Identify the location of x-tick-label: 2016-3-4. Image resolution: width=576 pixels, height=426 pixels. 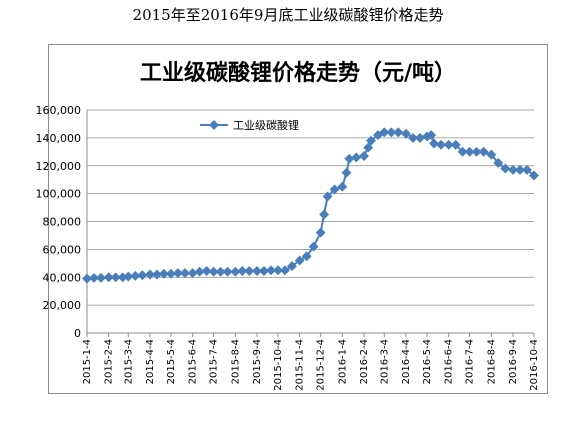
(384, 361).